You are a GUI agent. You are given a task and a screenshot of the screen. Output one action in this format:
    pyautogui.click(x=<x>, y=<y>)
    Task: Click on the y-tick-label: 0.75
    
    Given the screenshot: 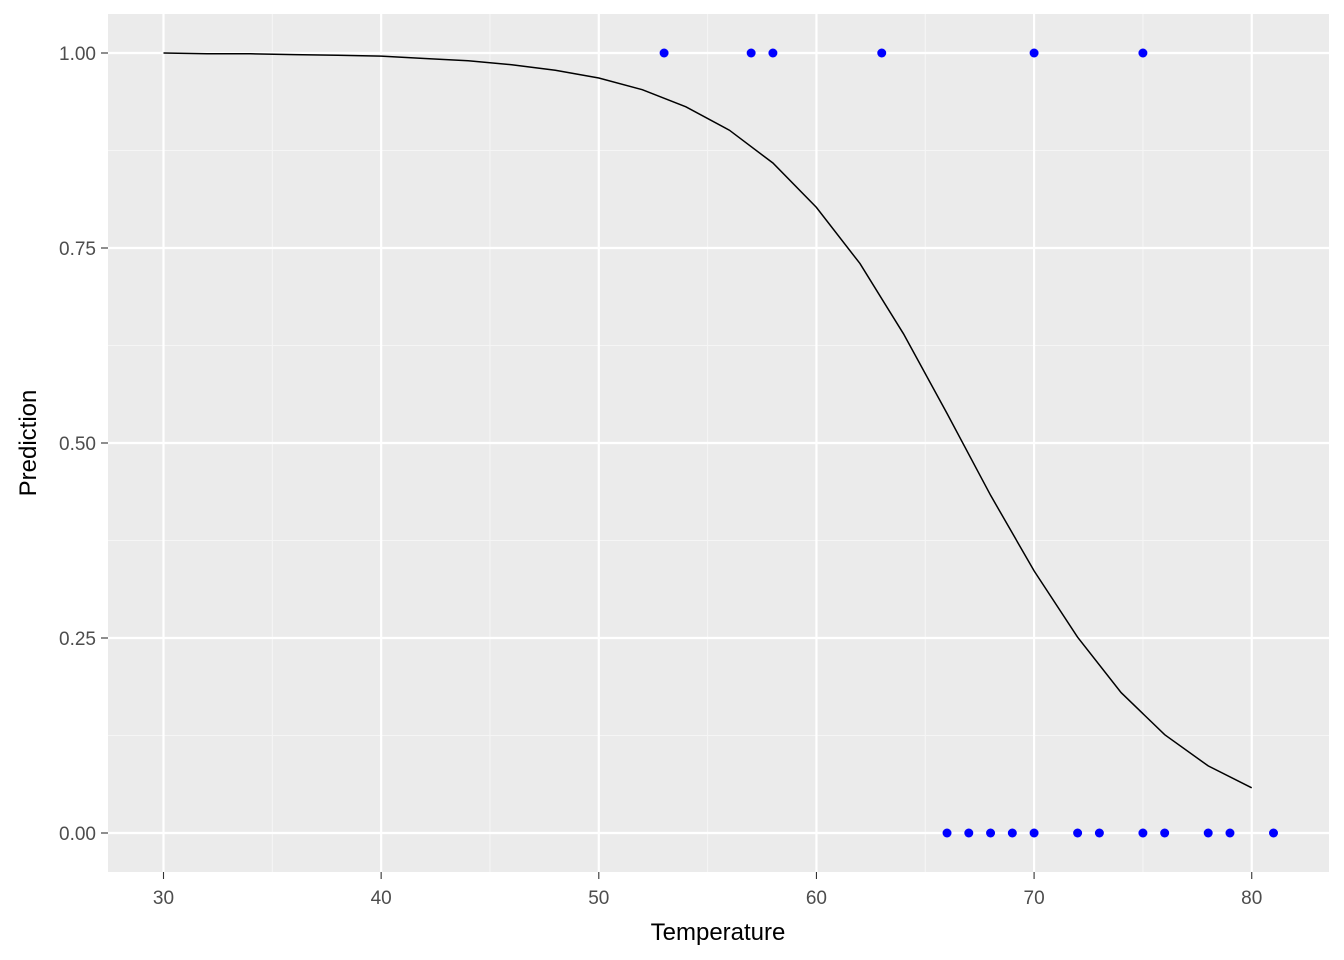 What is the action you would take?
    pyautogui.click(x=77, y=249)
    